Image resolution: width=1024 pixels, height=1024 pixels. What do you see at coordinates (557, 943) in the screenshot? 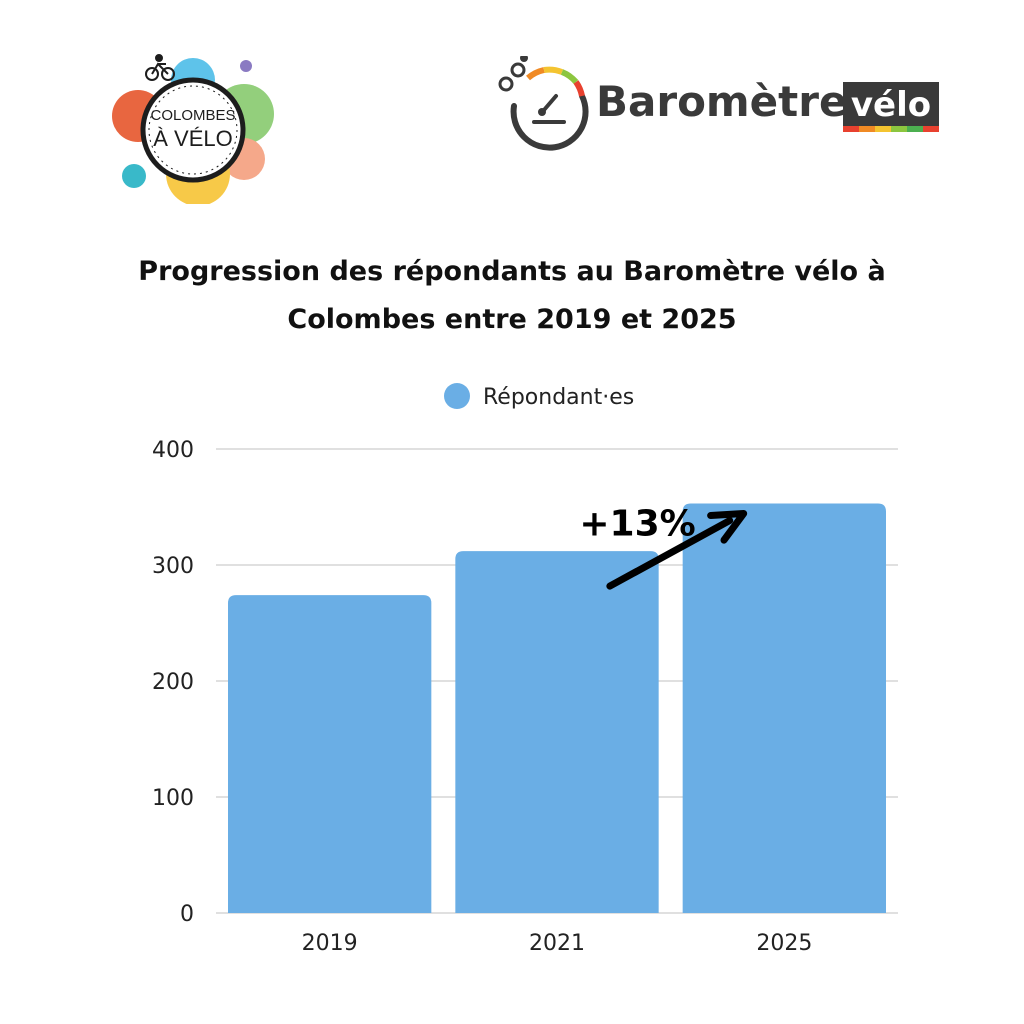
I see `x-tick-label: 2021` at bounding box center [557, 943].